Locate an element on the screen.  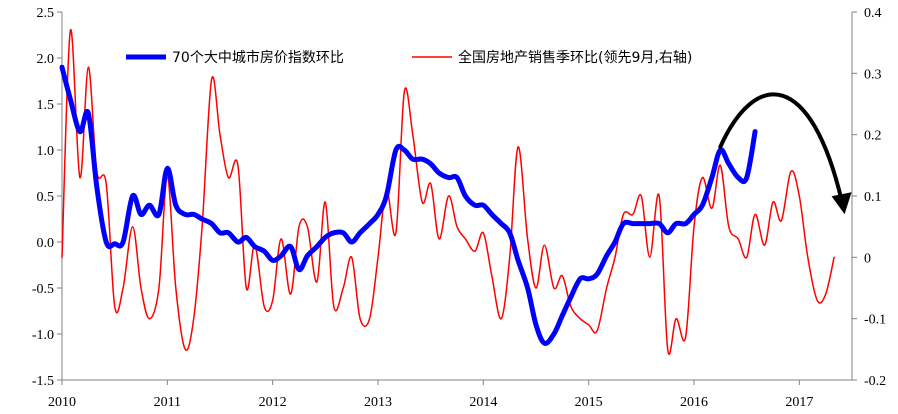
left-tick-label: 0.5 is located at coordinates (46, 197).